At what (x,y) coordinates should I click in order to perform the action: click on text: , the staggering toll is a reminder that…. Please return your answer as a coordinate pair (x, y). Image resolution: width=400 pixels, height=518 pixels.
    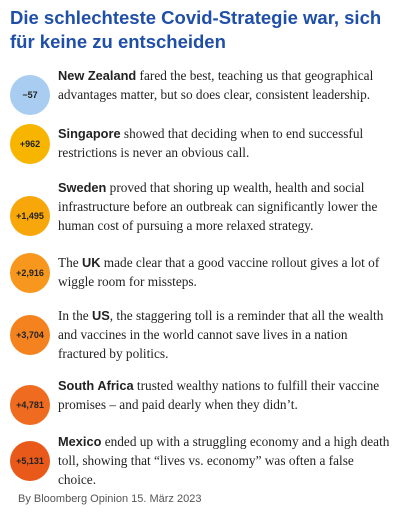
    Looking at the image, I should click on (221, 334).